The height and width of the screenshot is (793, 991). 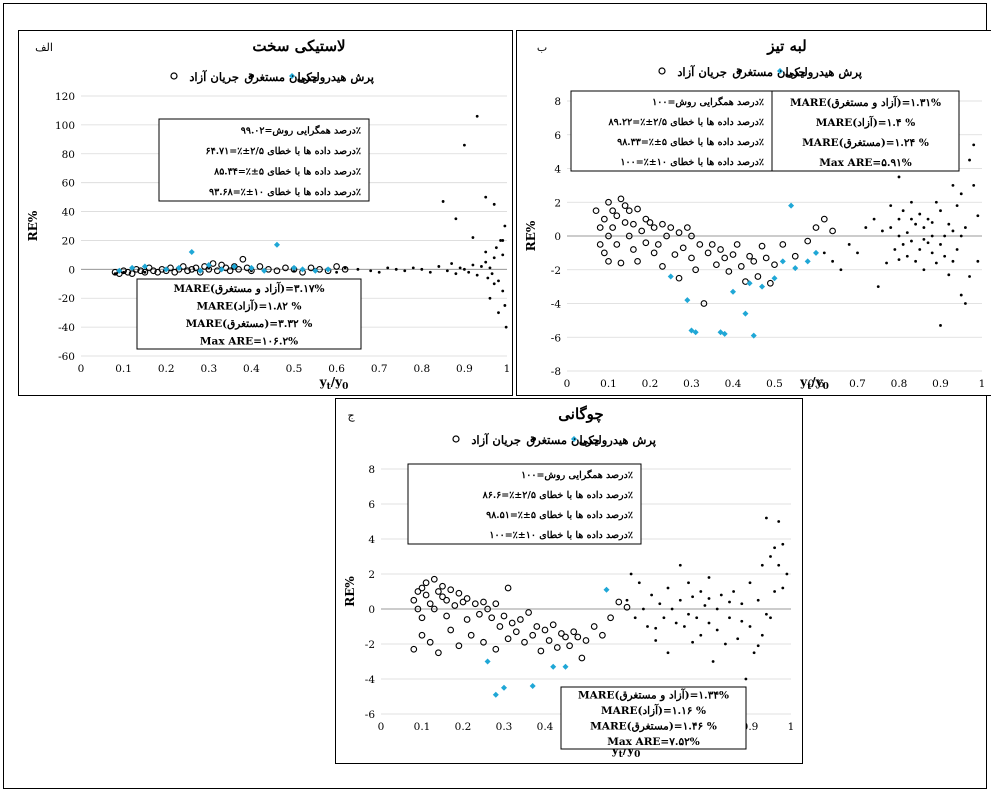 What do you see at coordinates (33, 225) in the screenshot?
I see `y-axis-label: RE%` at bounding box center [33, 225].